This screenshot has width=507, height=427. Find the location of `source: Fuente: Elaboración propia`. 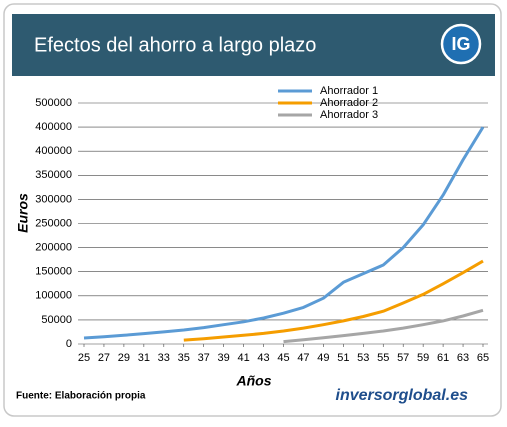

source: Fuente: Elaboración propia is located at coordinates (81, 396).